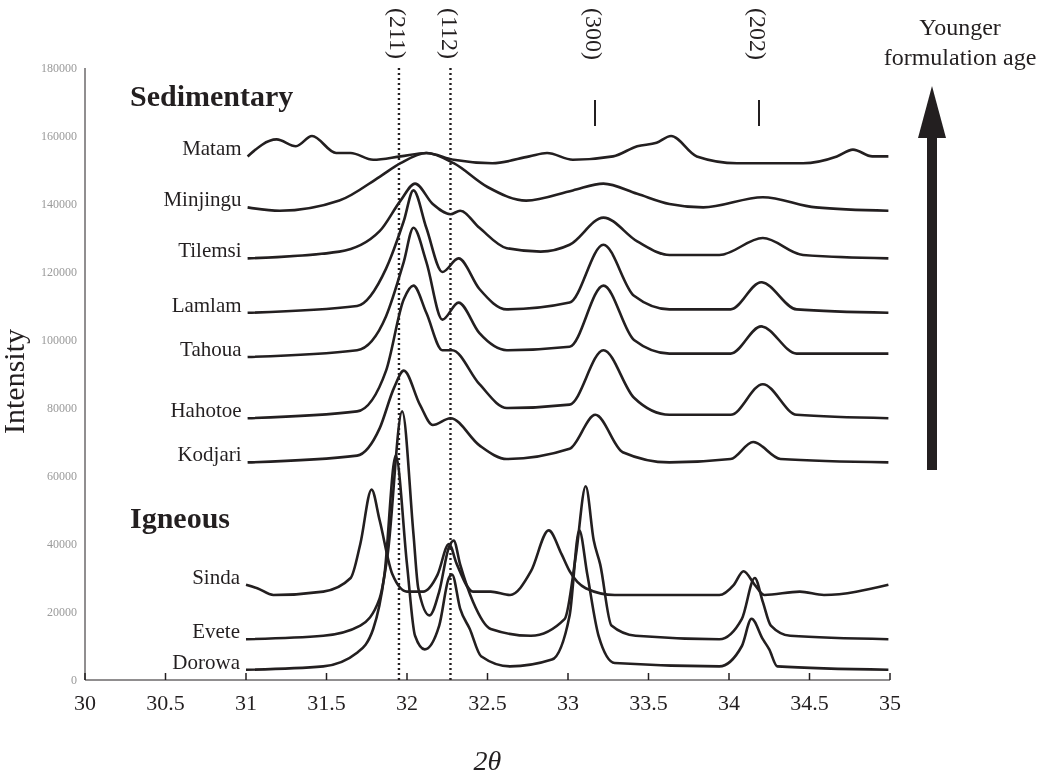 The image size is (1037, 775). What do you see at coordinates (74, 680) in the screenshot?
I see `y-tick-label: 0` at bounding box center [74, 680].